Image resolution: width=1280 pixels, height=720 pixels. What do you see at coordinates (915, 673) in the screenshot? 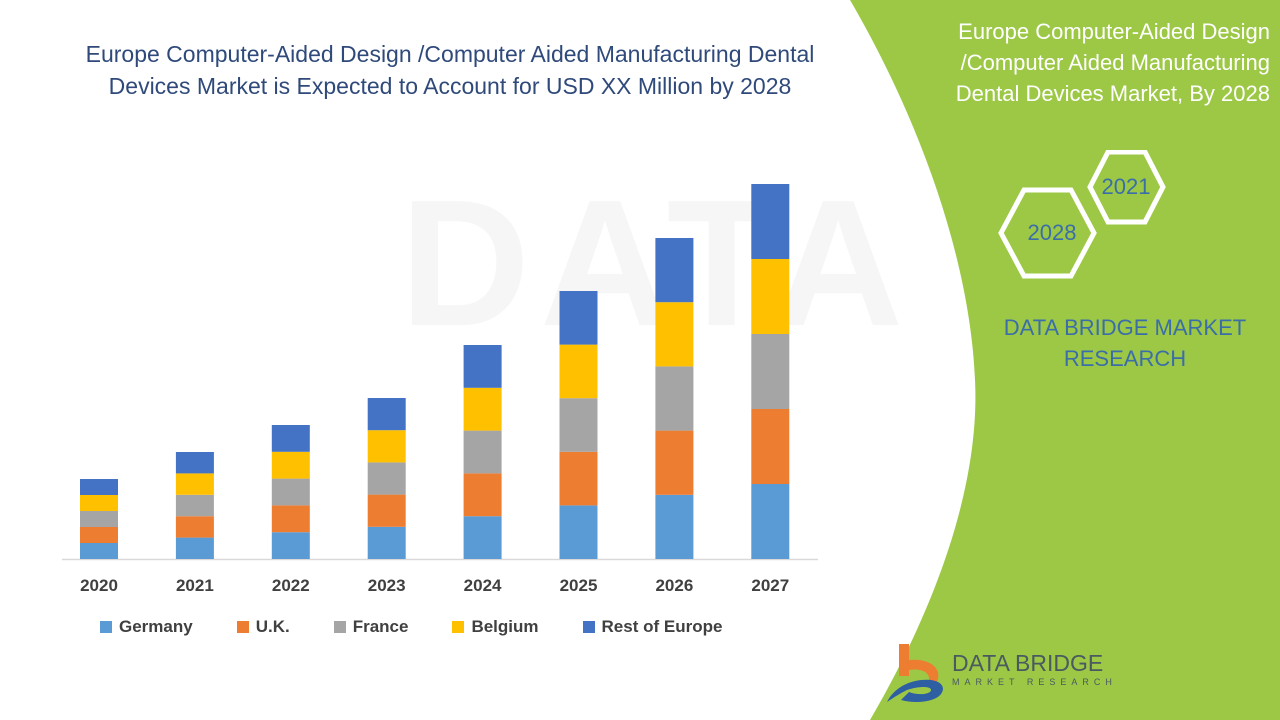
I see `data-bridge-logo-icon` at bounding box center [915, 673].